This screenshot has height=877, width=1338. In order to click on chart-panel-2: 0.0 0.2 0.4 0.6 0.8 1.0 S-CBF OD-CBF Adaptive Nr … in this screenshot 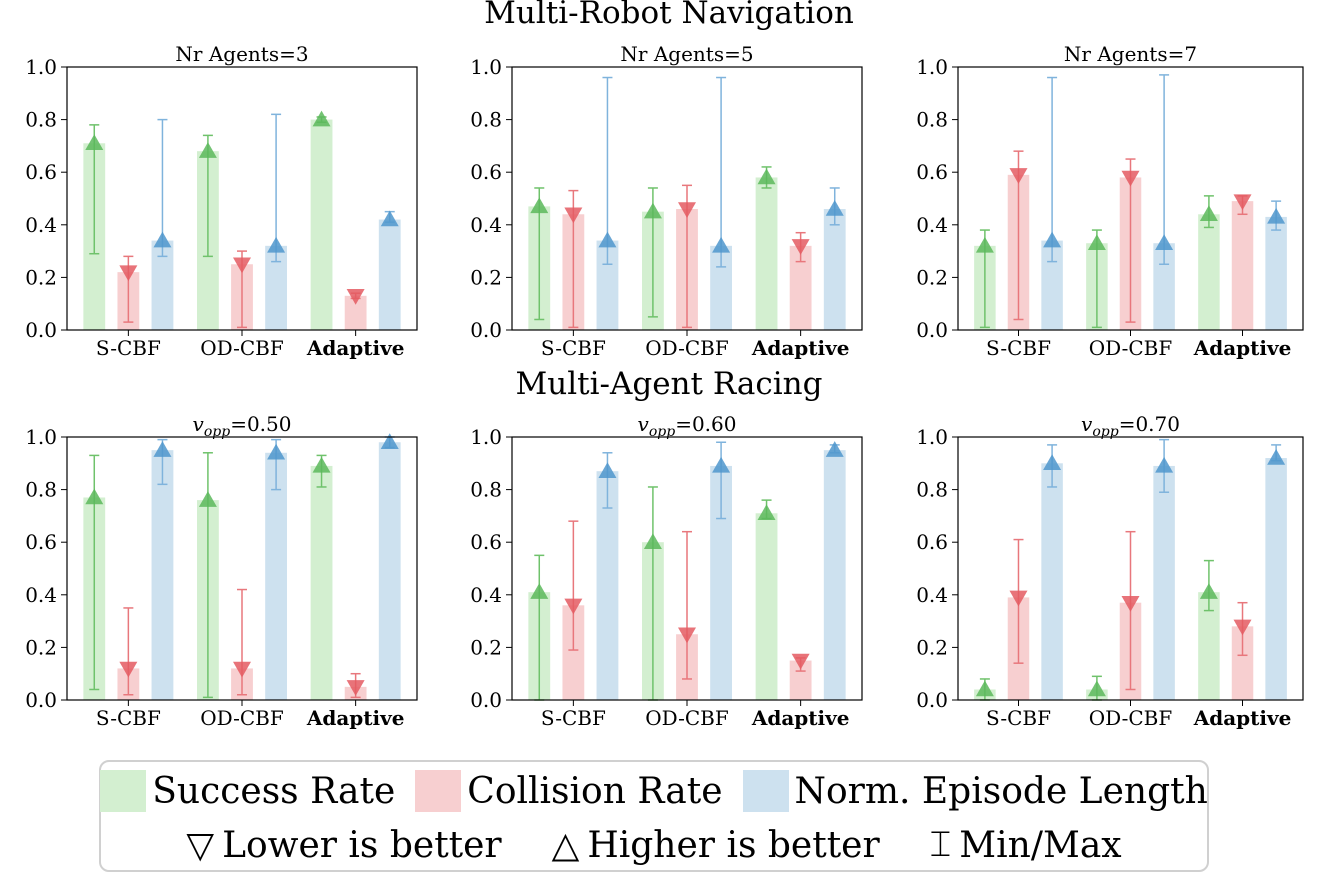, I will do `click(666, 201)`.